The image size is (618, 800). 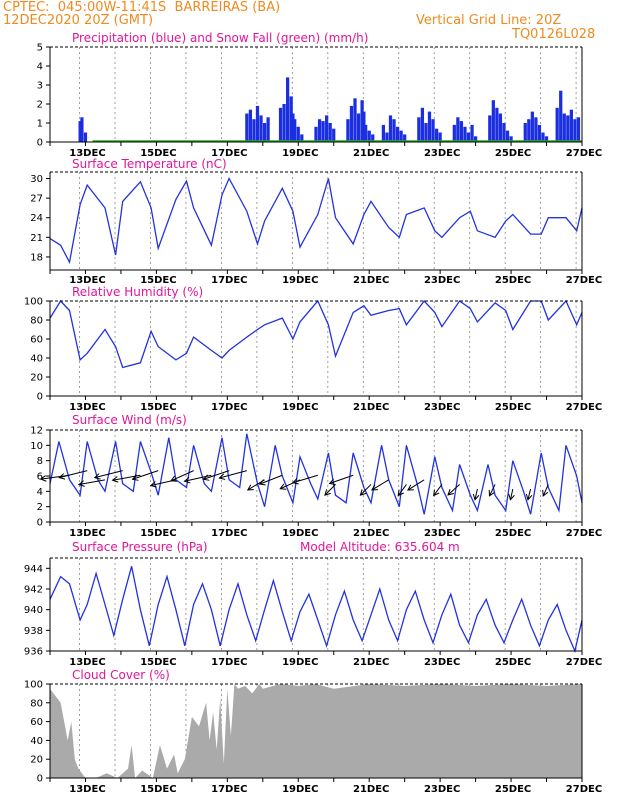 I want to click on cloud-ytick-label: 0, so click(x=40, y=779).